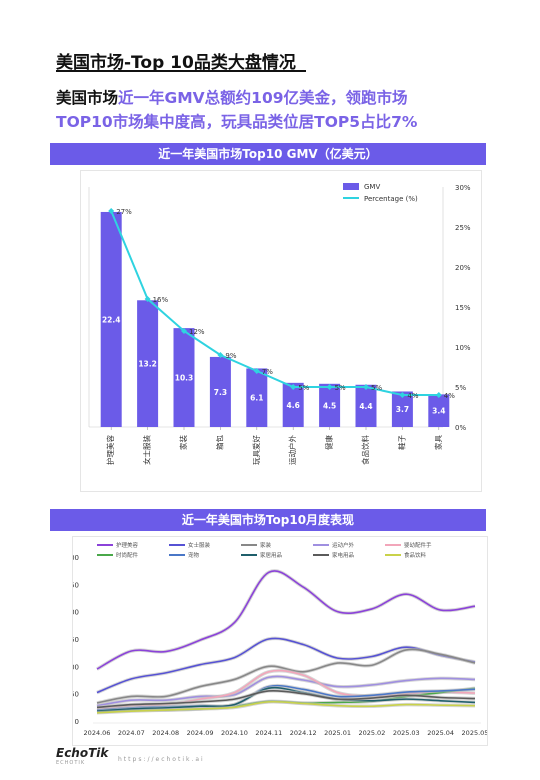 The height and width of the screenshot is (780, 540). What do you see at coordinates (127, 555) in the screenshot?
I see `legend-label: 时尚配件` at bounding box center [127, 555].